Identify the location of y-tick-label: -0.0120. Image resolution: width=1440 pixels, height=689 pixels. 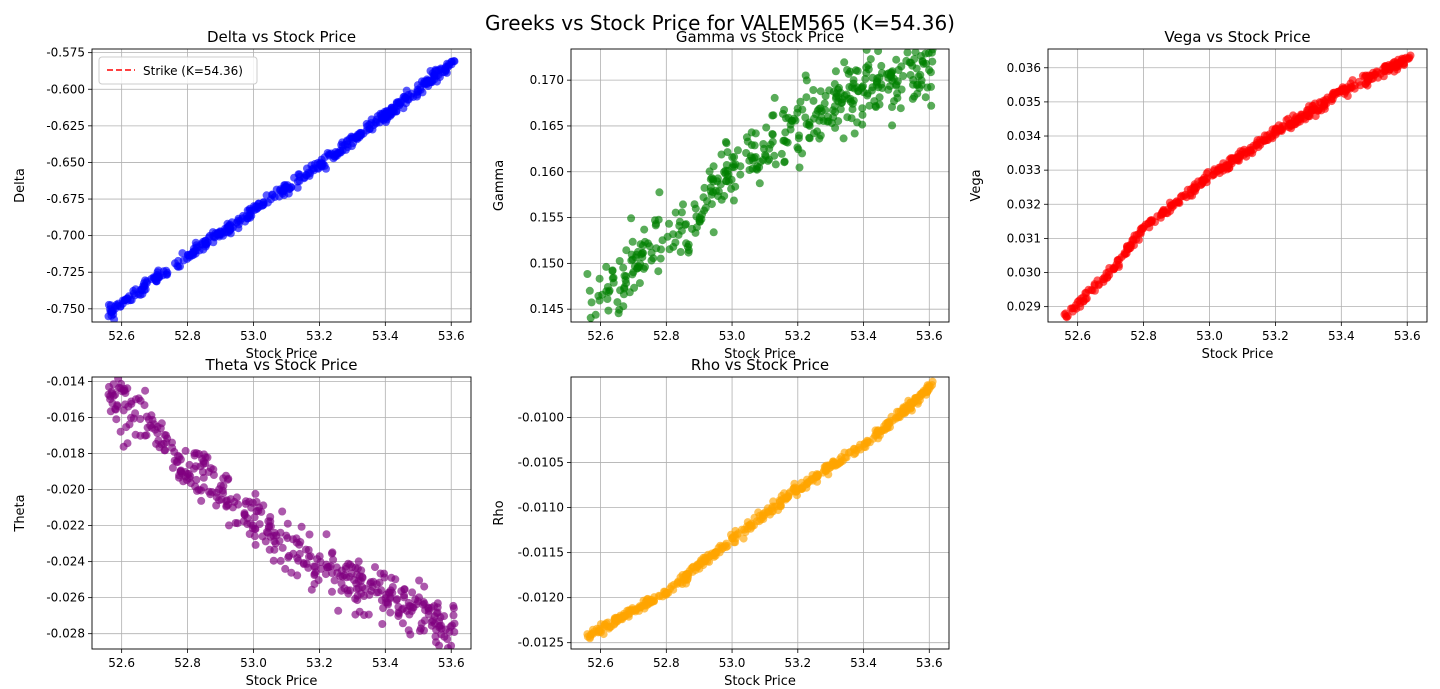
(541, 598).